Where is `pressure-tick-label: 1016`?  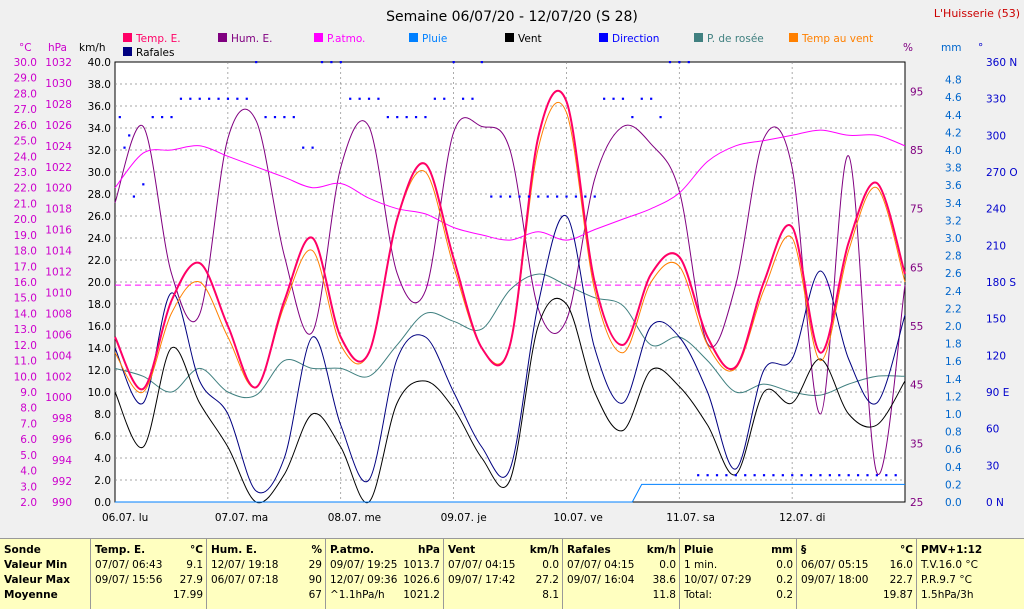 pressure-tick-label: 1016 is located at coordinates (58, 231).